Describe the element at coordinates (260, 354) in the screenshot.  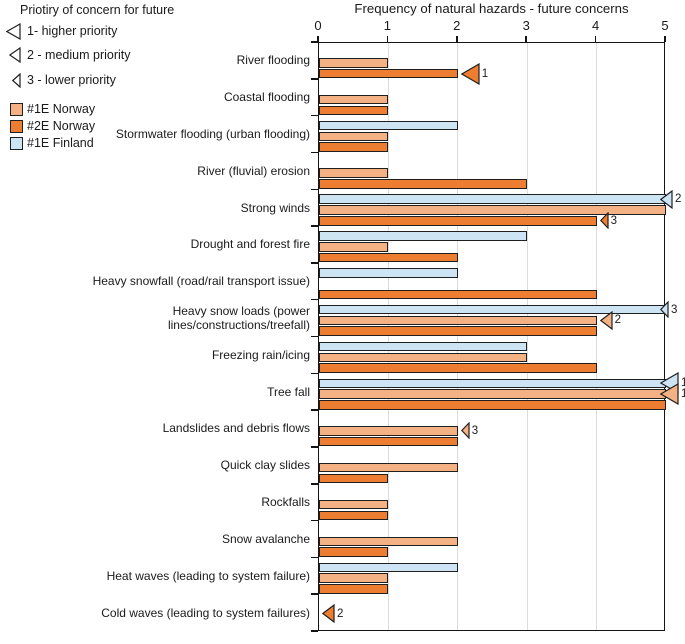
I see `category-label: Freezing rain/icing` at that location.